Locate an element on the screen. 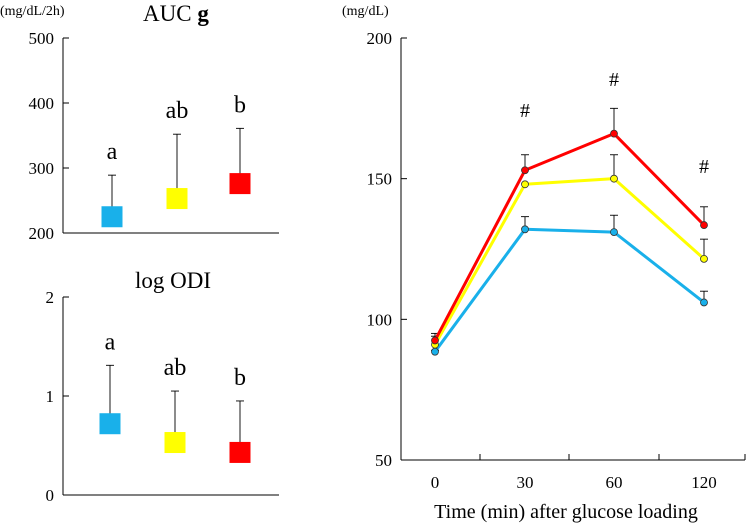 The width and height of the screenshot is (749, 523). glucose-ytick-label-1: 100 is located at coordinates (380, 319).